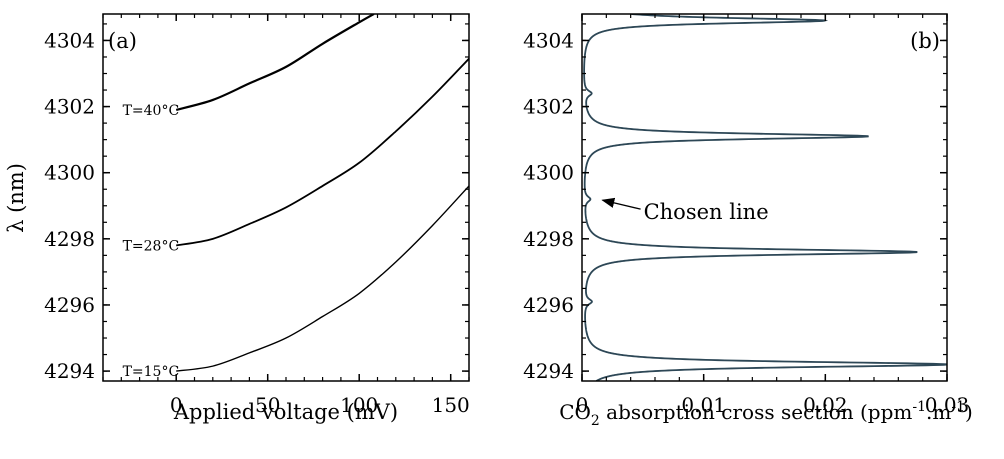 This screenshot has width=1004, height=459. I want to click on series-label: T=15°C, so click(151, 372).